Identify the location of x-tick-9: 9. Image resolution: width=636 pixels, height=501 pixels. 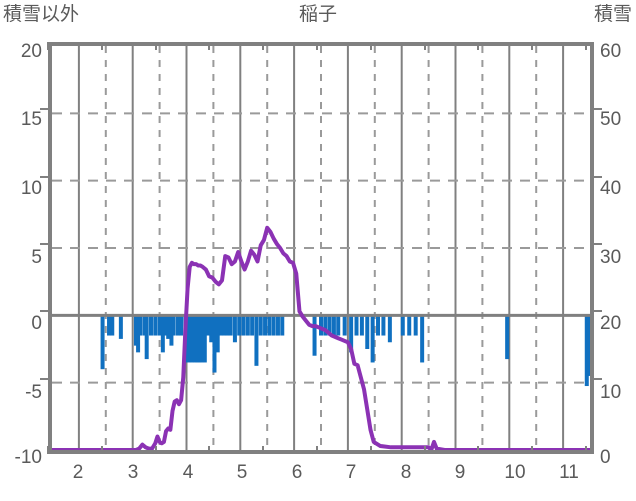
(460, 472).